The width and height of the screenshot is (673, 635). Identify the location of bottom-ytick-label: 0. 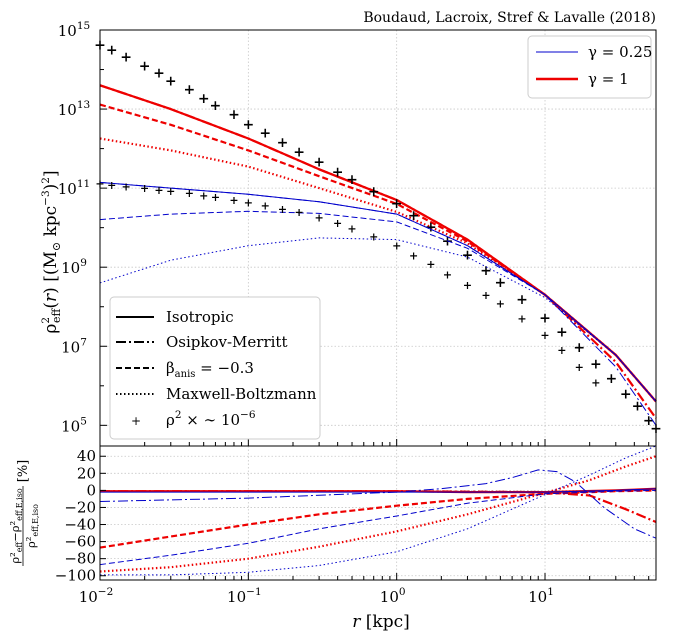
(91, 490).